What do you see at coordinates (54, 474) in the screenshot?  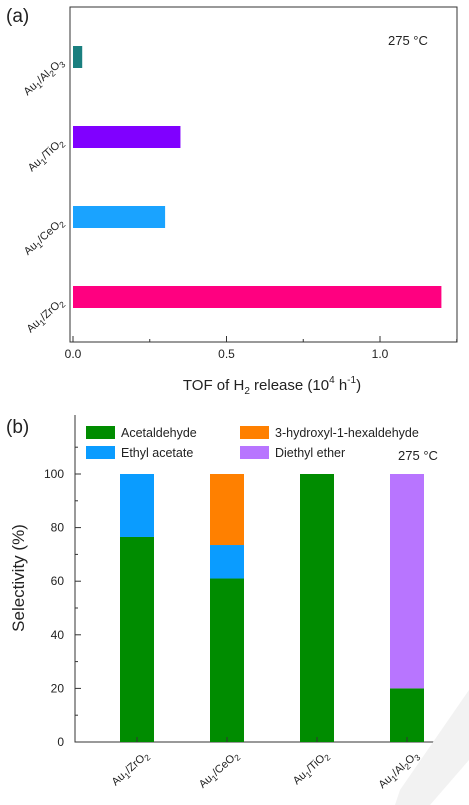 I see `panel-b-y-tick-label: 100` at bounding box center [54, 474].